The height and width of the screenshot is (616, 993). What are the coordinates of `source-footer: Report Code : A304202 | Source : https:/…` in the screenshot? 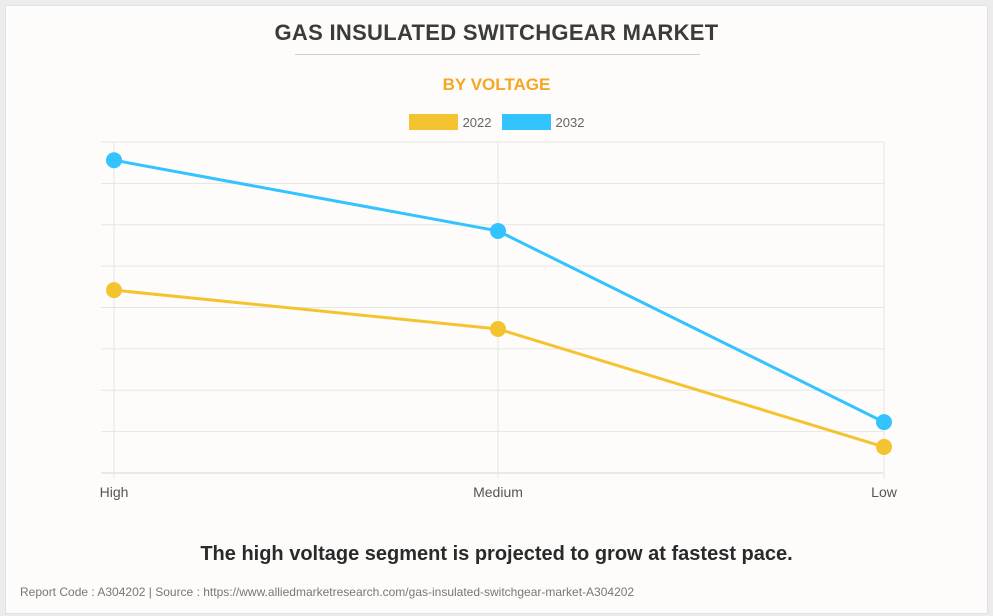 It's located at (327, 592).